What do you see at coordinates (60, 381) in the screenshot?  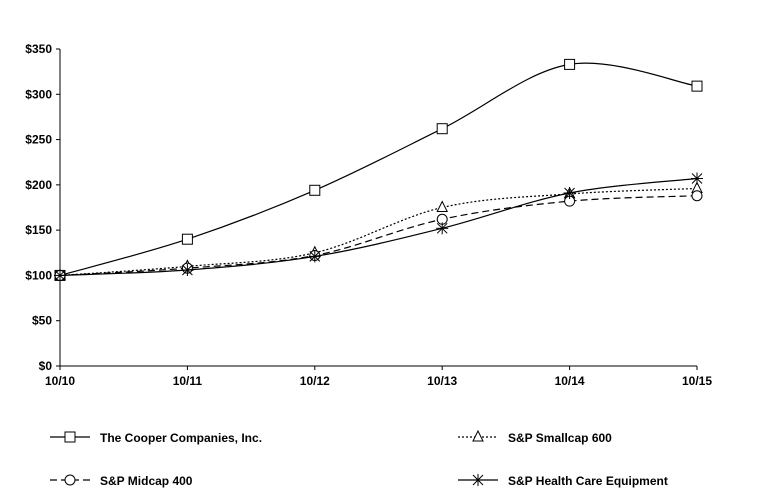 I see `x-tick-label: 10/10` at bounding box center [60, 381].